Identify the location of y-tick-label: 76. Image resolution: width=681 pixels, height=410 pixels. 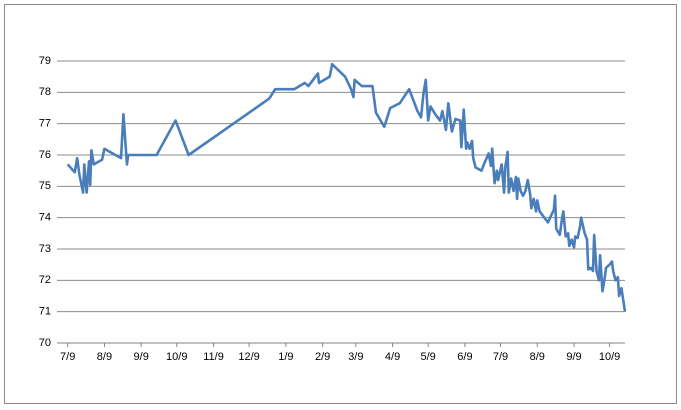
(45, 155).